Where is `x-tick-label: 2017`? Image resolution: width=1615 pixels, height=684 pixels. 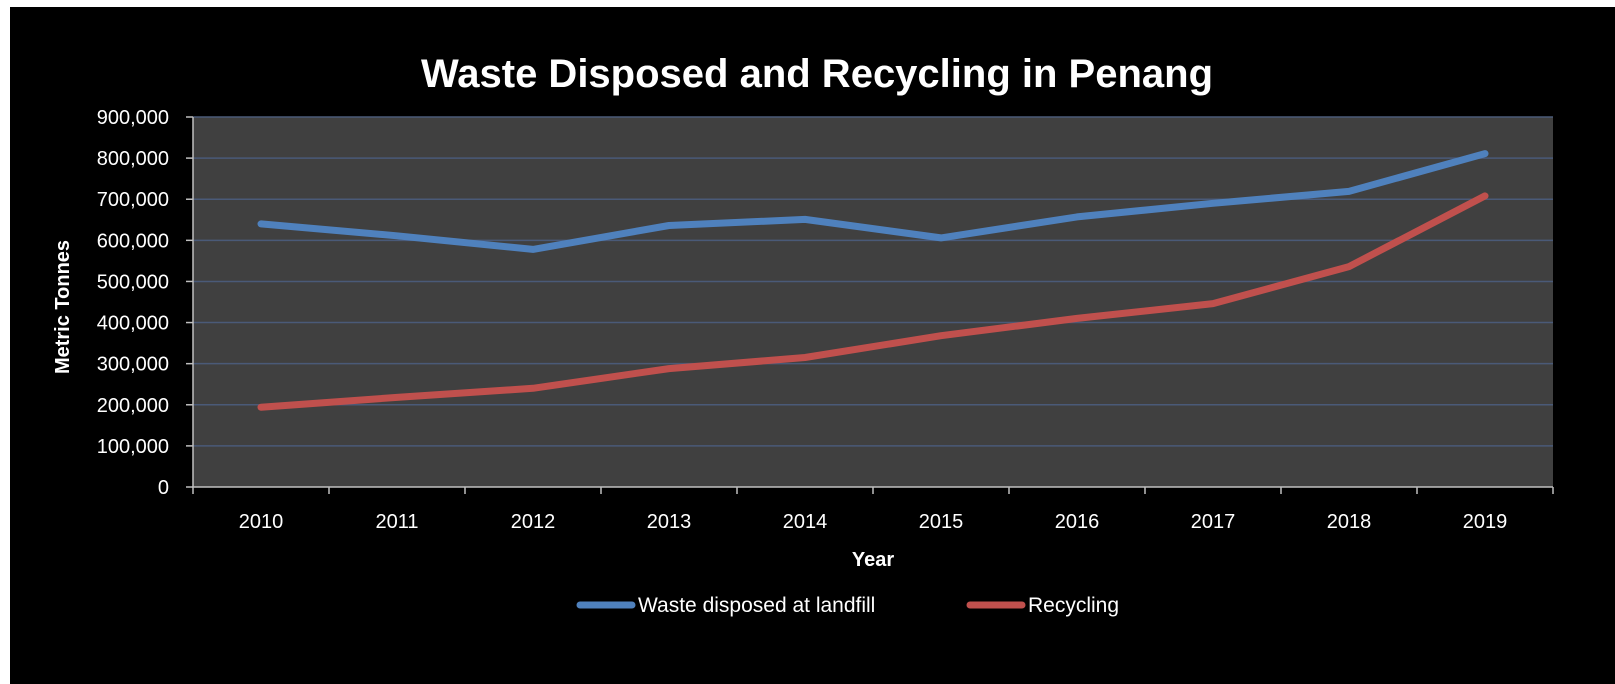 x-tick-label: 2017 is located at coordinates (1213, 522).